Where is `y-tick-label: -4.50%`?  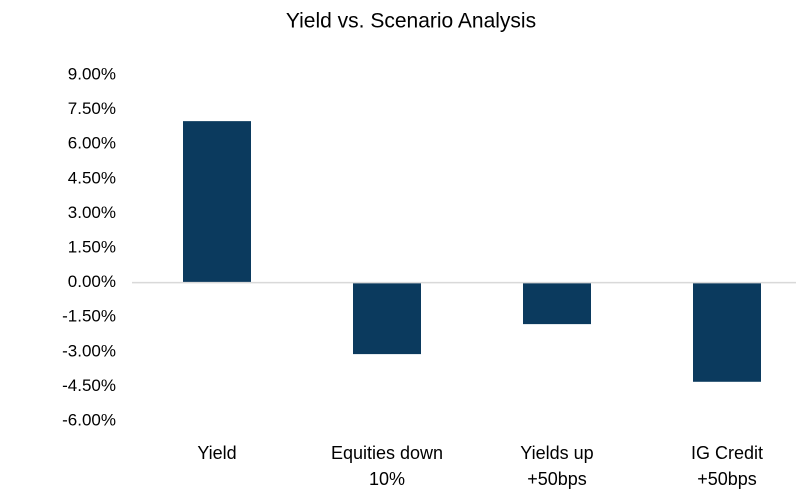 y-tick-label: -4.50% is located at coordinates (89, 385).